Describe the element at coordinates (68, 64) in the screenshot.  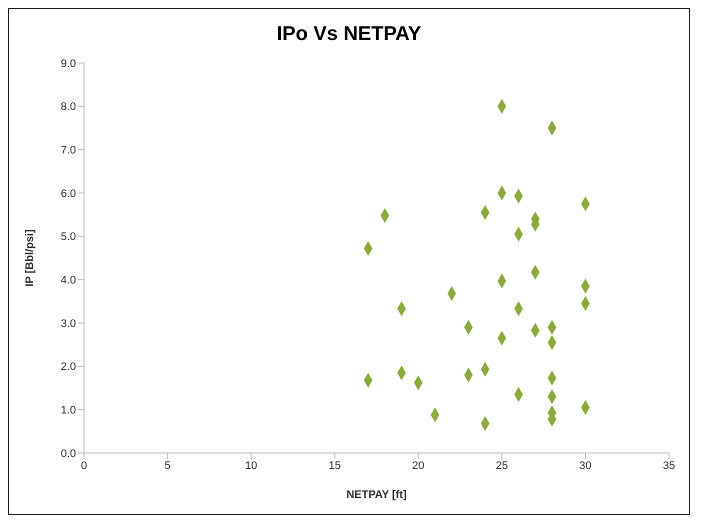
I see `y-tick-label: 9.0` at that location.